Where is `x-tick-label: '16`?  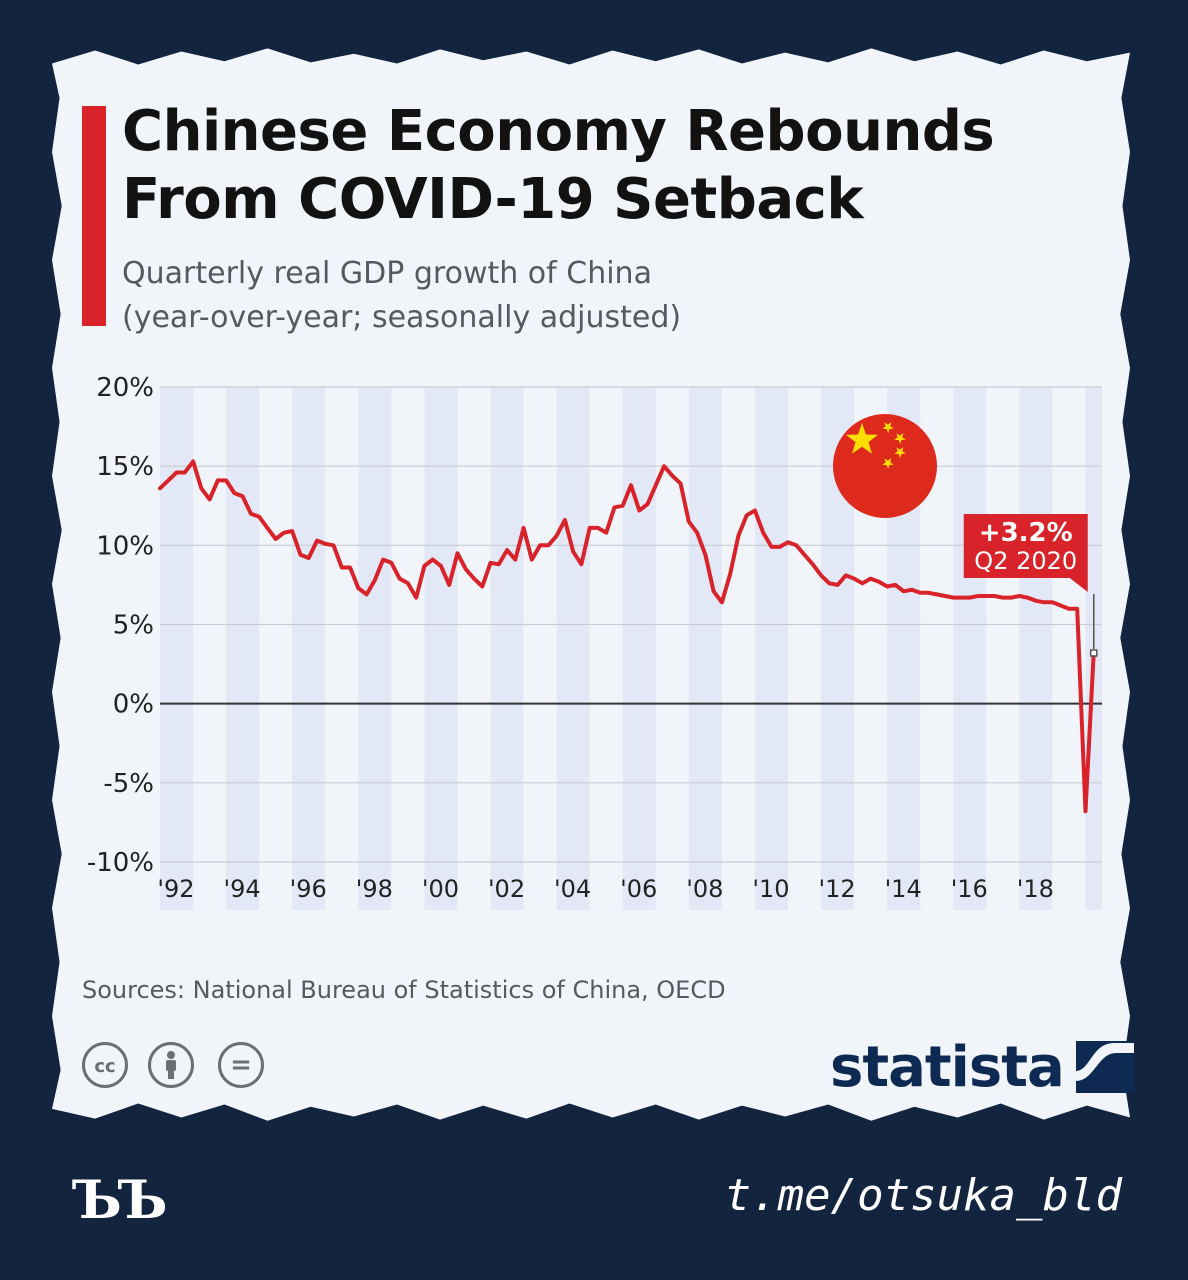
x-tick-label: '16 is located at coordinates (969, 889).